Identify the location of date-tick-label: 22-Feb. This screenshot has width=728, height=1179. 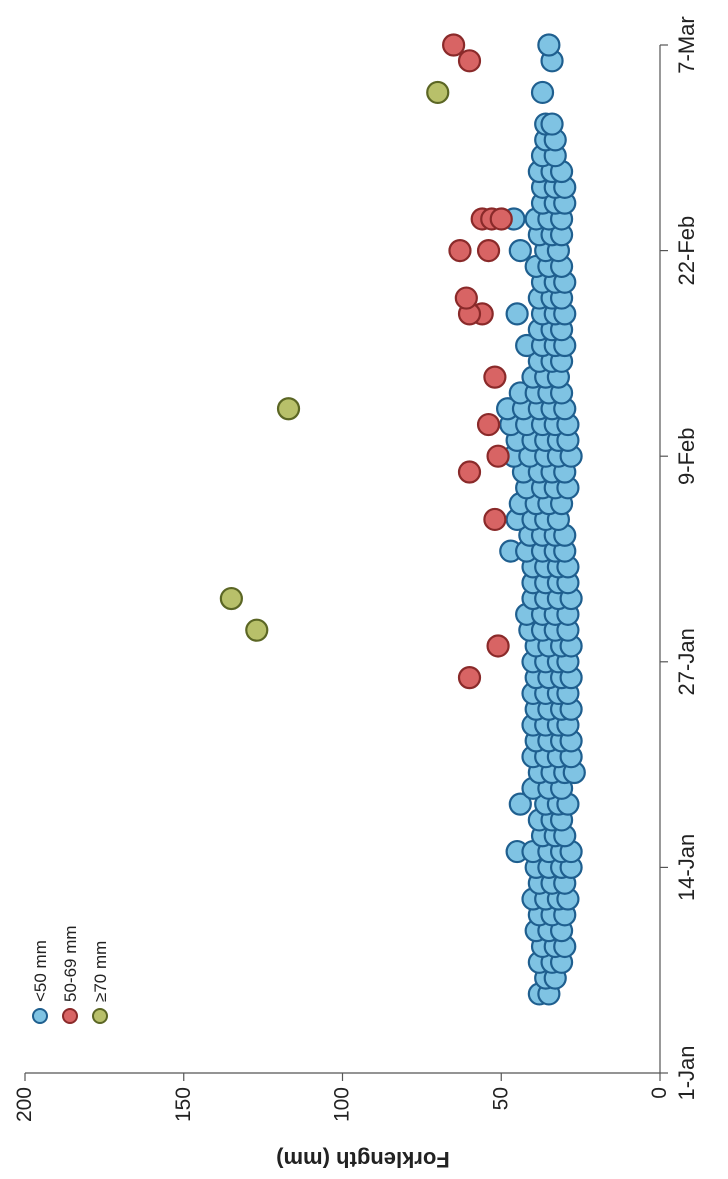
(686, 251).